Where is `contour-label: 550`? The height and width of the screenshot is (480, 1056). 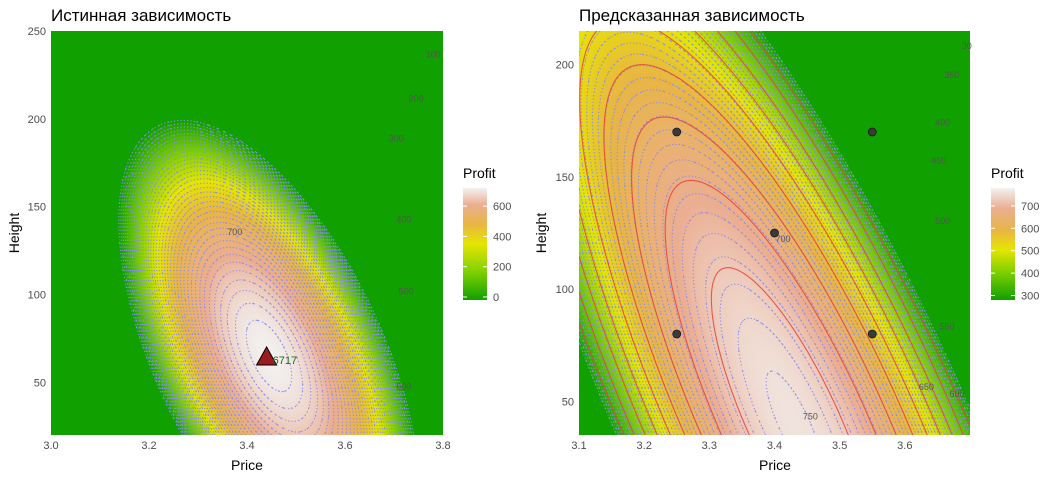 contour-label: 550 is located at coordinates (947, 327).